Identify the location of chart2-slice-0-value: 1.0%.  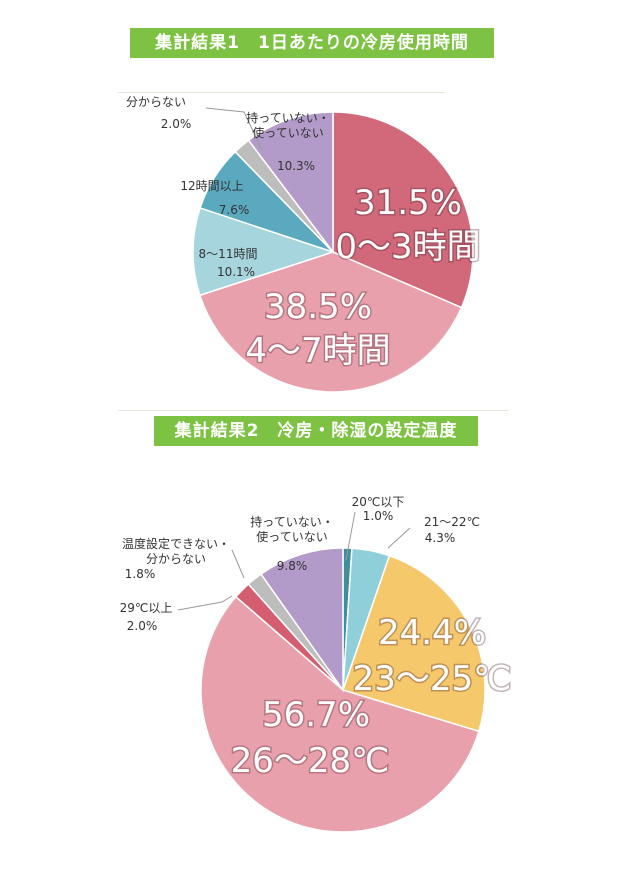
(378, 516).